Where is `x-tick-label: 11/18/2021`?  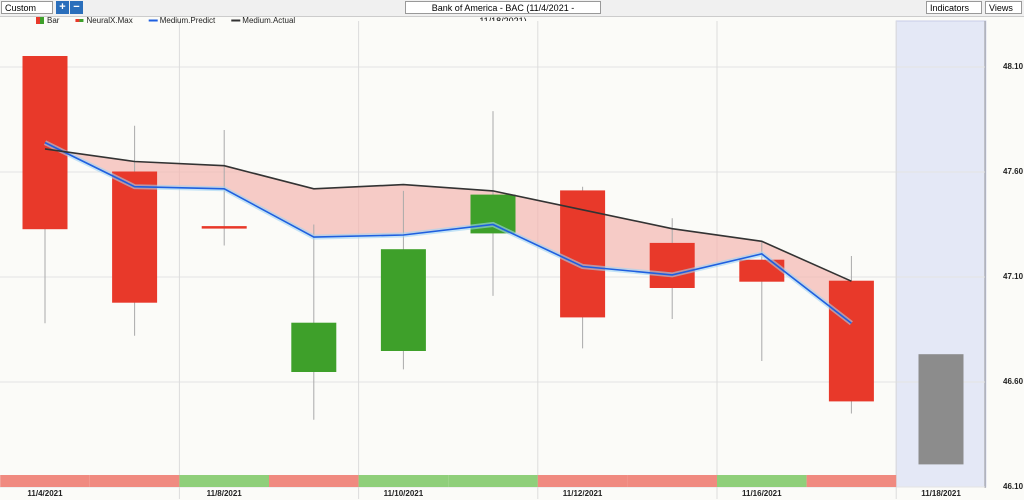 x-tick-label: 11/18/2021 is located at coordinates (941, 493).